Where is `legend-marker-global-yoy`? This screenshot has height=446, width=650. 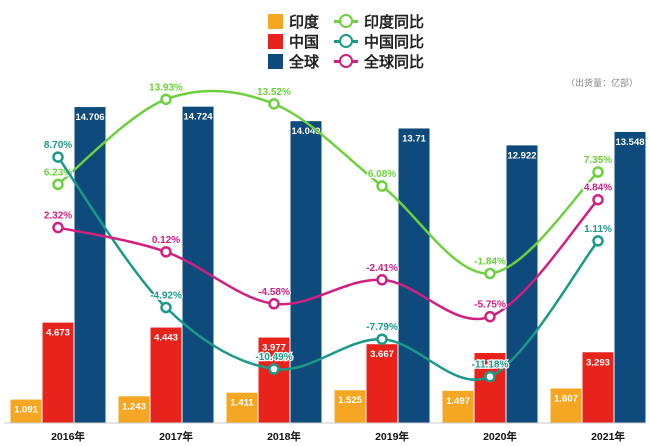
legend-marker-global-yoy is located at coordinates (346, 61).